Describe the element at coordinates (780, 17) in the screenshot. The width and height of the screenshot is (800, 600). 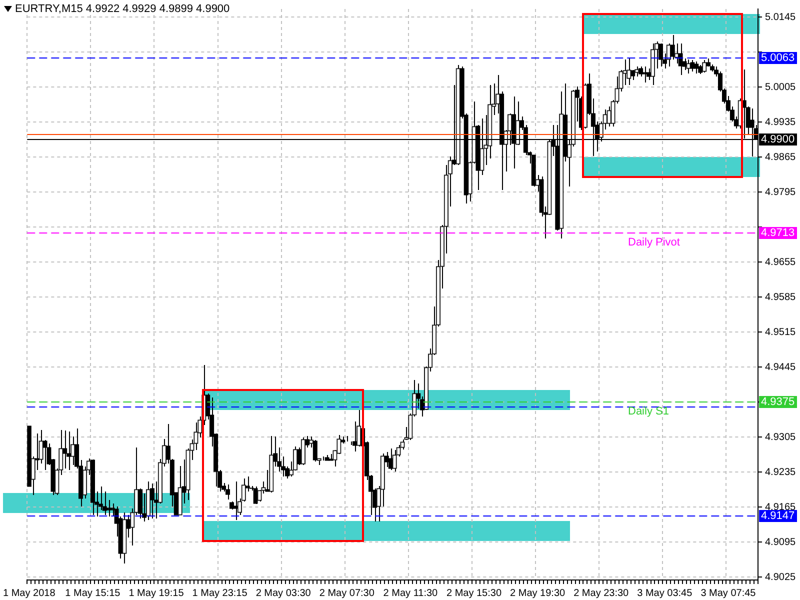
I see `y-tick-label: 5.0145` at that location.